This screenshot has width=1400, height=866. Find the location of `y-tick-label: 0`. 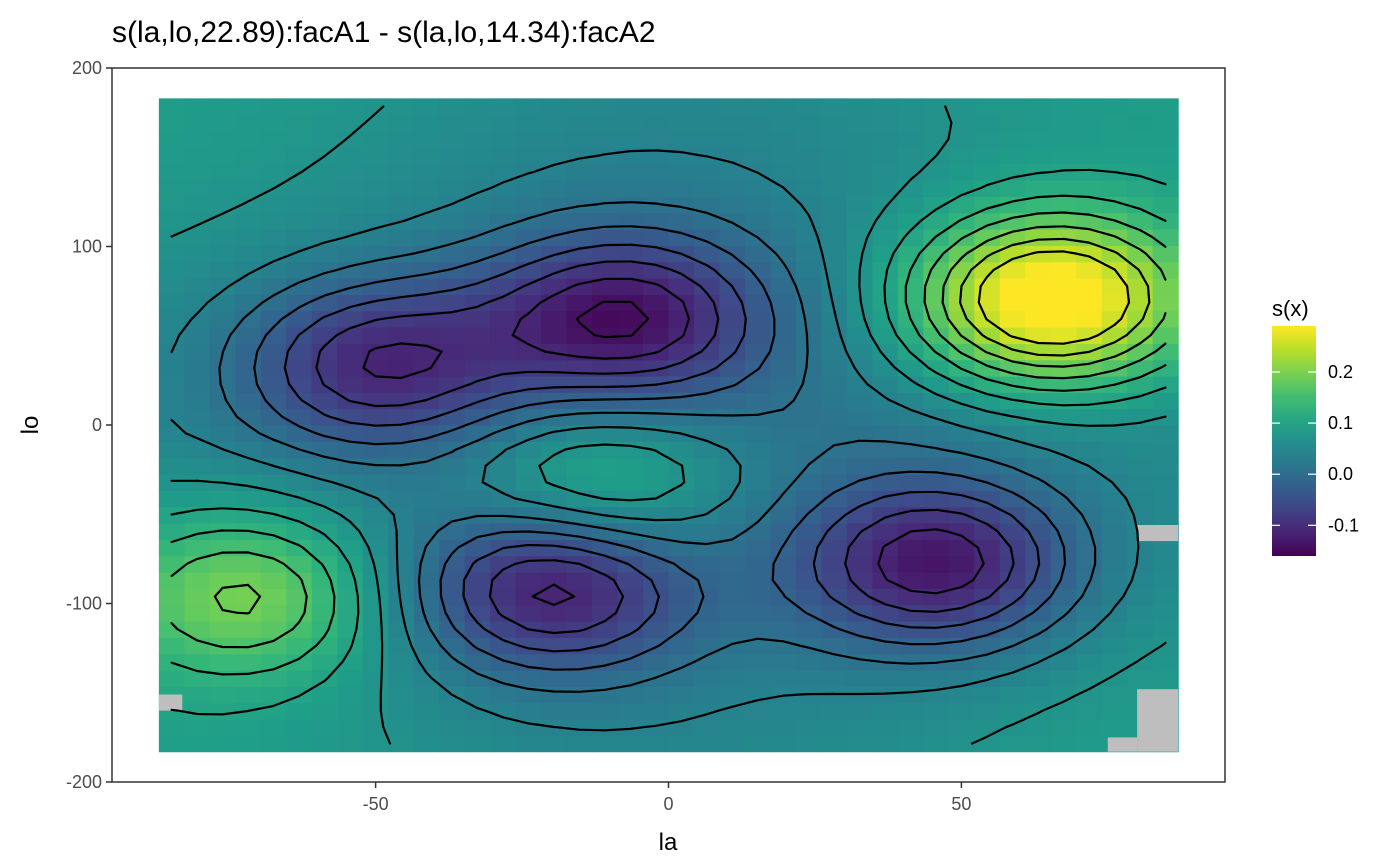

y-tick-label: 0 is located at coordinates (97, 425).